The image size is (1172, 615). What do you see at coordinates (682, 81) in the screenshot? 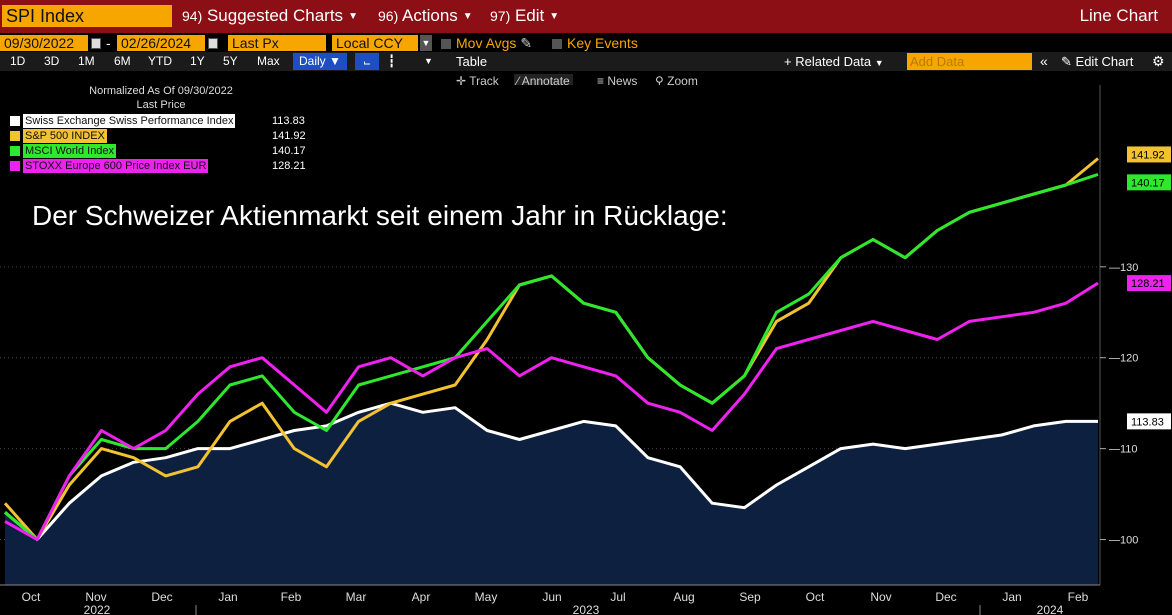
I see `zoom-label: Zoom` at bounding box center [682, 81].